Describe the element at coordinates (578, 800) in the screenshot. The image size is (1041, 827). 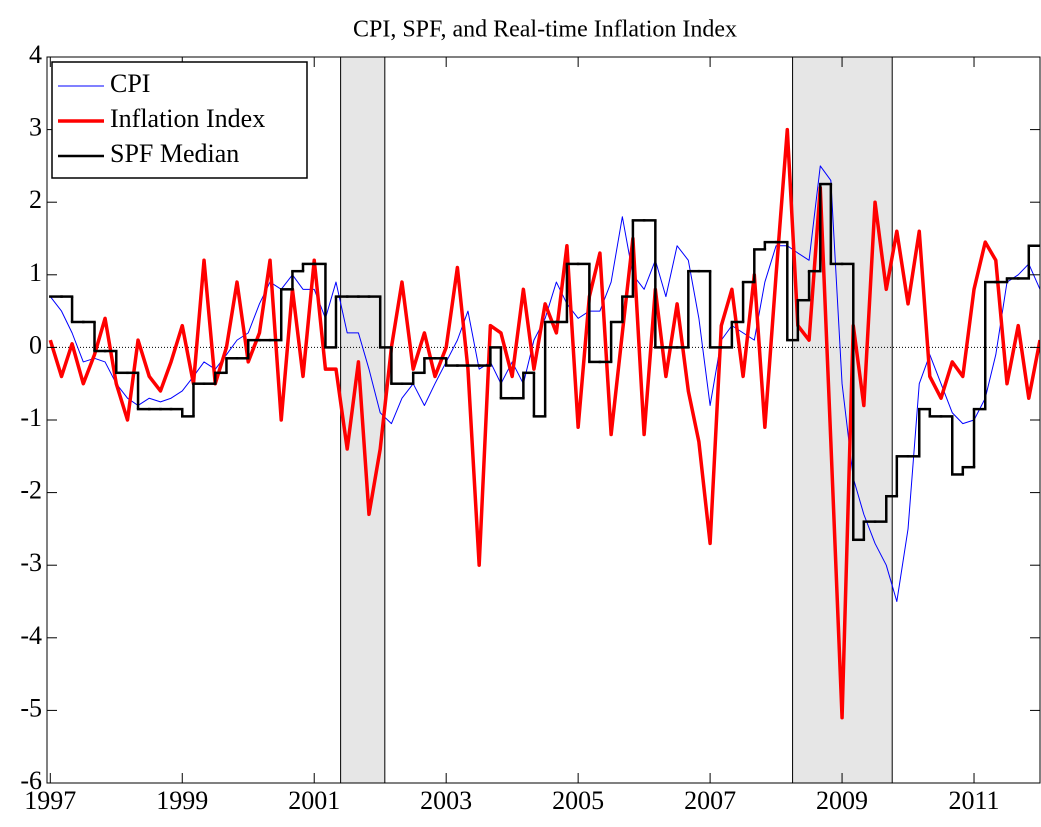
I see `x-tick-label: 2005` at that location.